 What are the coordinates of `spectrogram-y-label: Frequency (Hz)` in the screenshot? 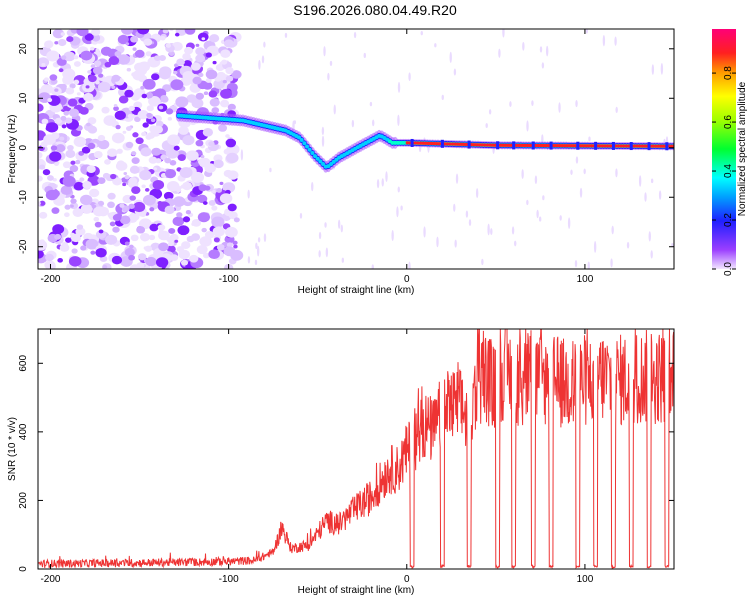 It's located at (12, 149).